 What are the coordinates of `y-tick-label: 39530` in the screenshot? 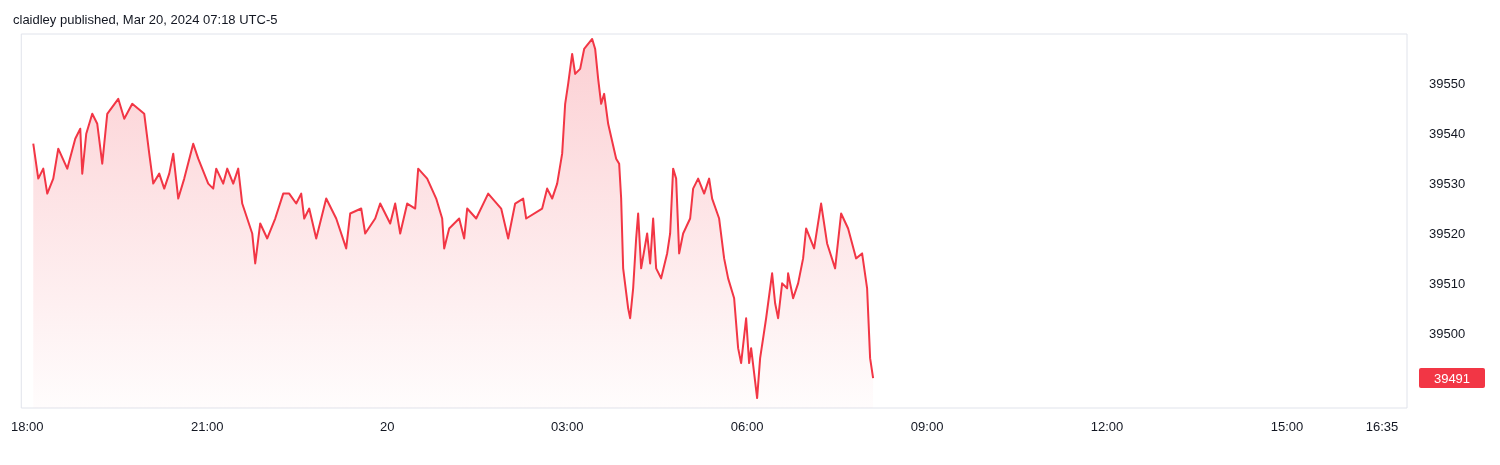 It's located at (1447, 184).